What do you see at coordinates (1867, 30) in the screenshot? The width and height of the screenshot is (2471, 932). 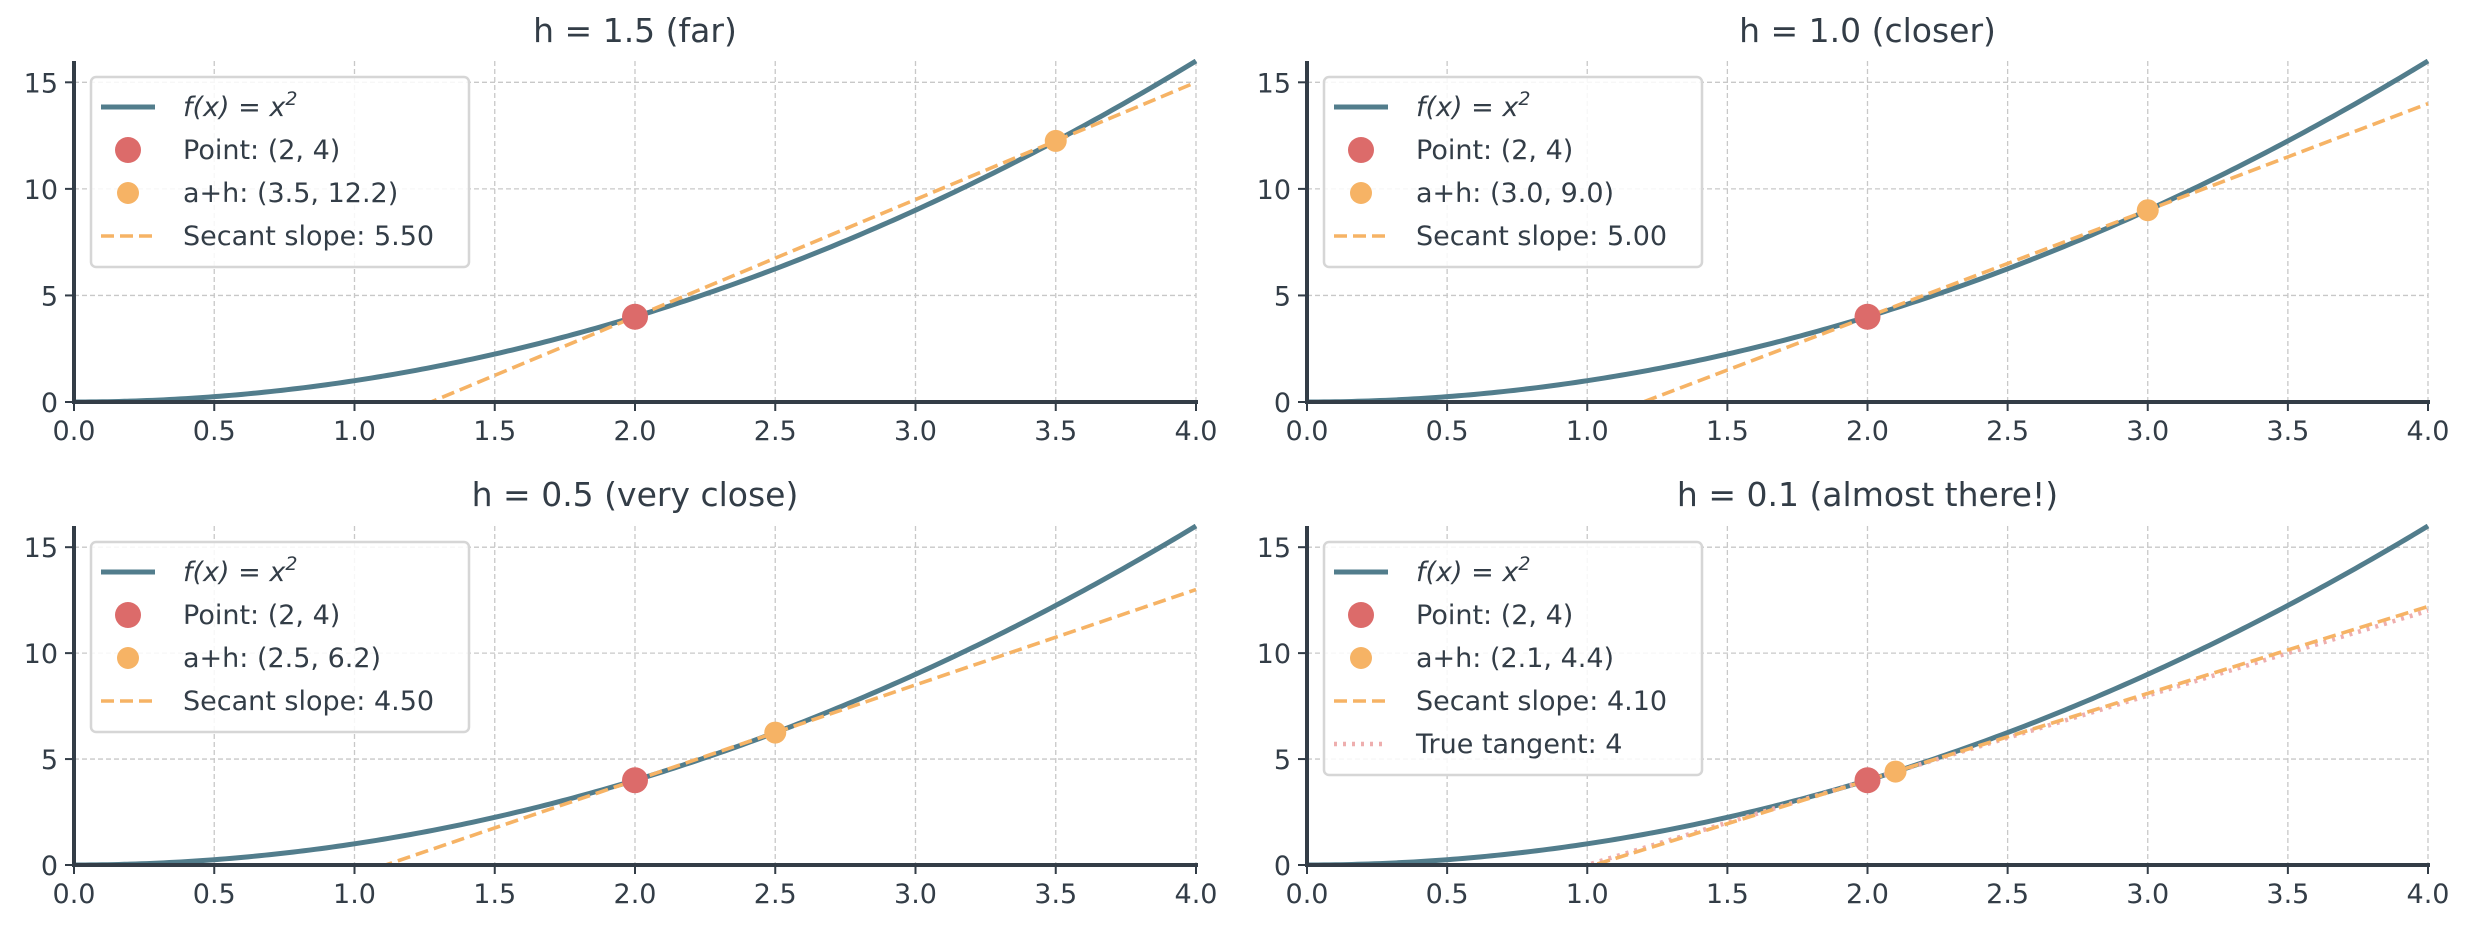 I see `subplot-title: h = 1.0 (closer)` at bounding box center [1867, 30].